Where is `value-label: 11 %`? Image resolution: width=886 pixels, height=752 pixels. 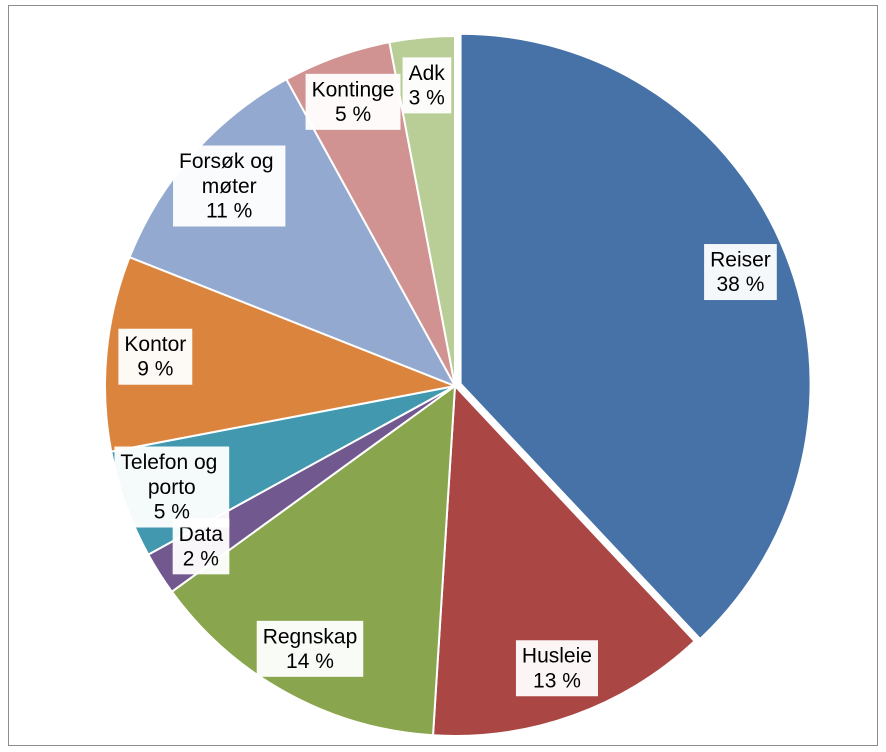
value-label: 11 % is located at coordinates (229, 210).